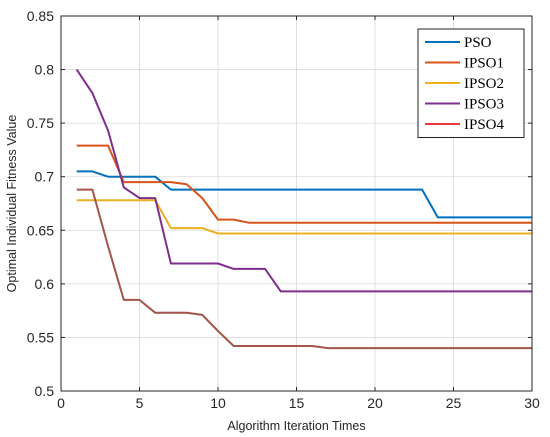 The height and width of the screenshot is (437, 550). Describe the element at coordinates (45, 177) in the screenshot. I see `y-tick-label: 0.7` at that location.